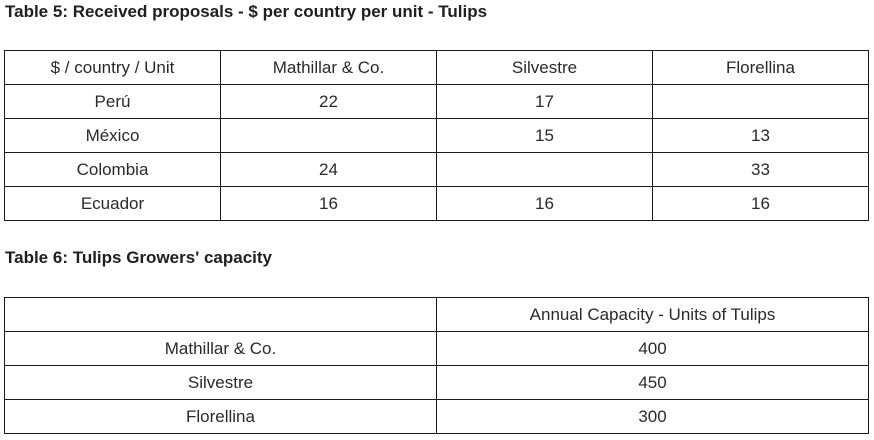  I want to click on table-row: Silvestre 450, so click(436, 382).